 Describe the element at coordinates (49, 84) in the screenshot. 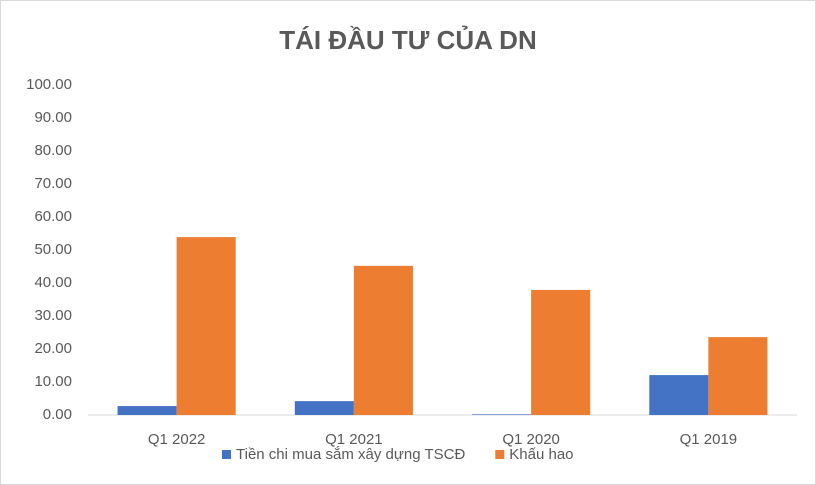

I see `y-tick-label: 100.00` at that location.